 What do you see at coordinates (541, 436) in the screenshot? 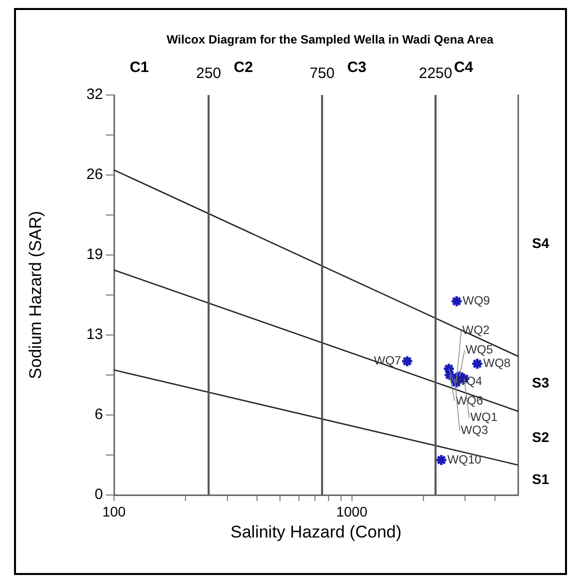
I see `text: S2` at bounding box center [541, 436].